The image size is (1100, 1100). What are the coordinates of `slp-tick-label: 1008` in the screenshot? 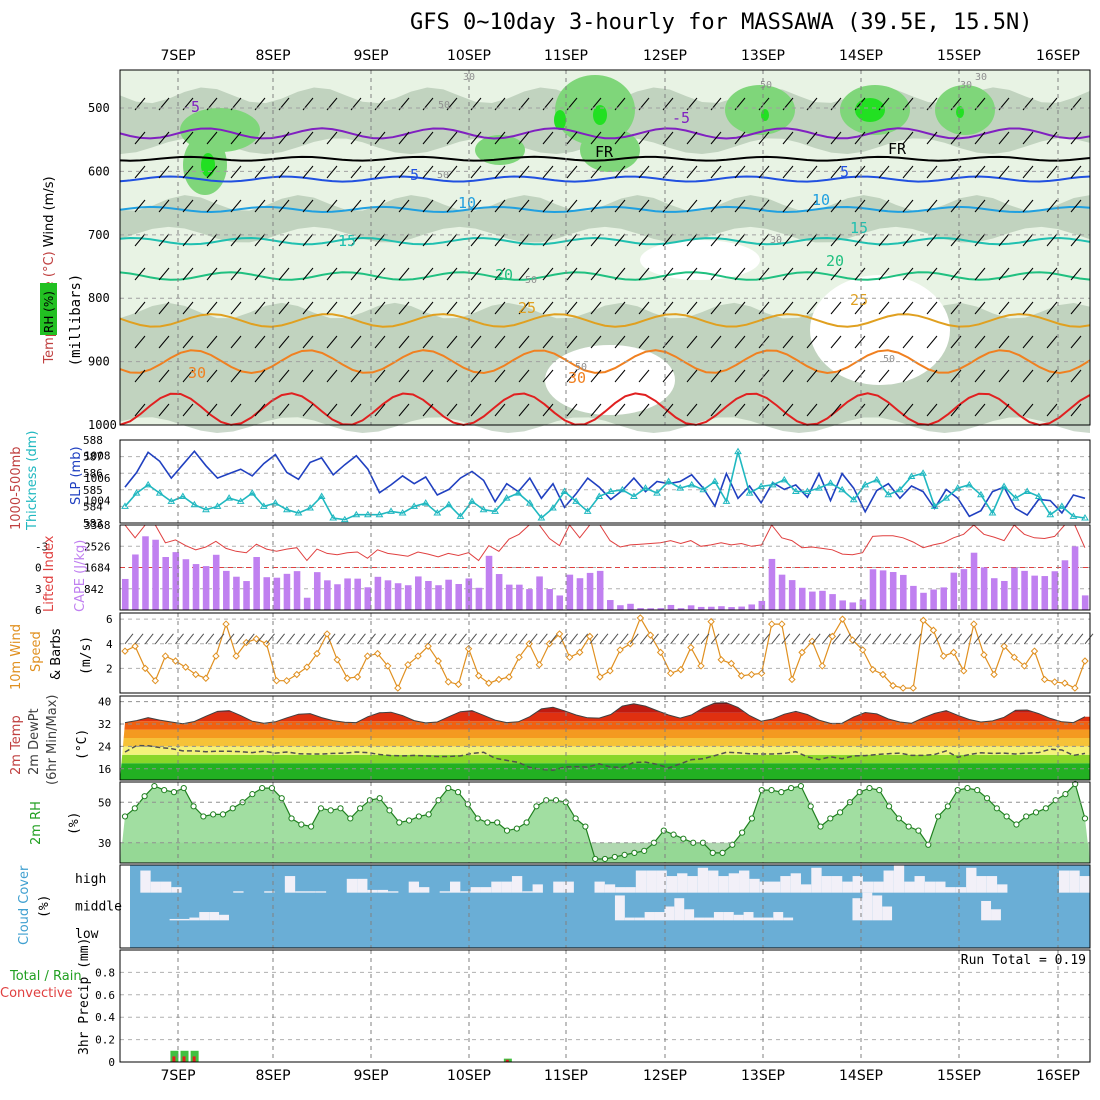 It's located at (97, 456).